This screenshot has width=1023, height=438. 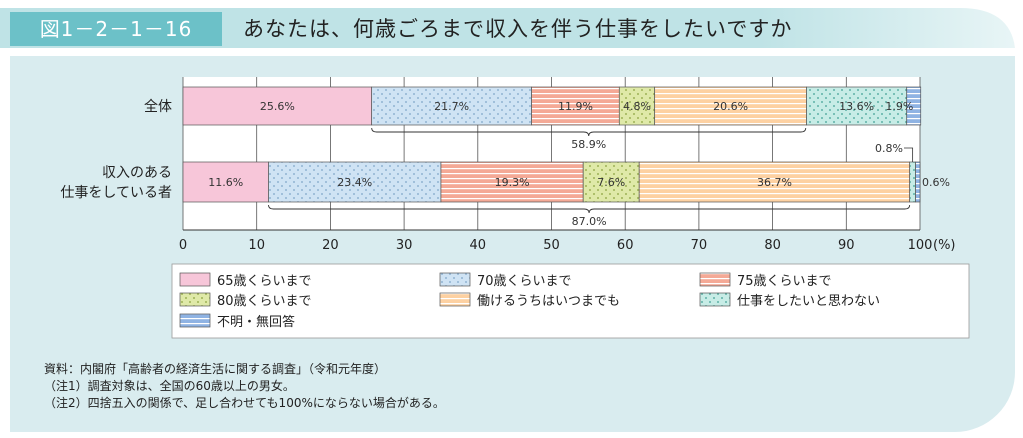 I want to click on x-tick-label: 10, so click(x=256, y=245).